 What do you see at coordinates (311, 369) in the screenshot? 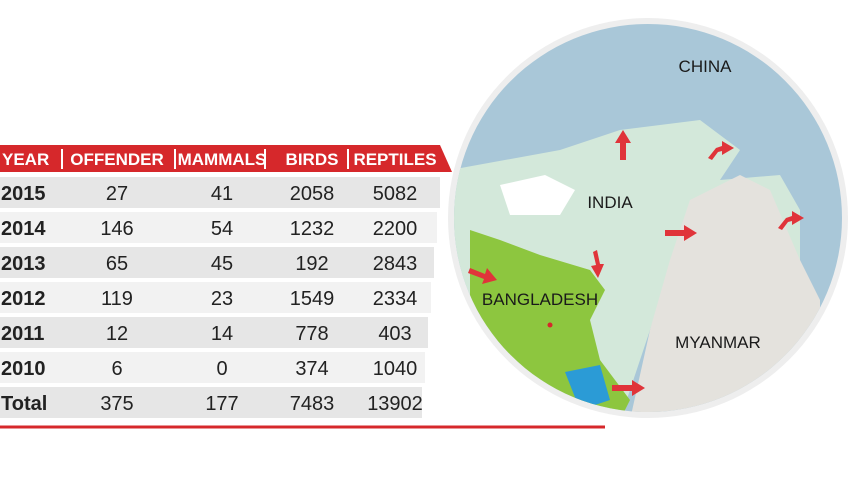
I see `cell: 374` at bounding box center [311, 369].